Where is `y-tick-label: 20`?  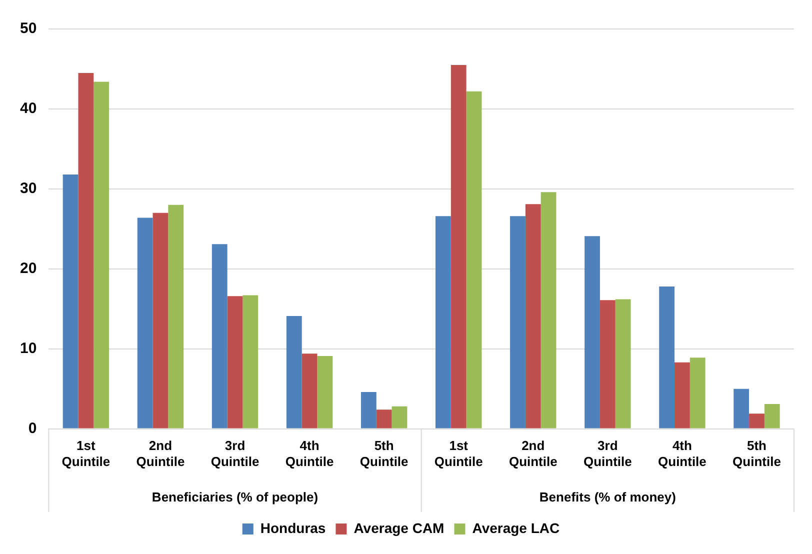
y-tick-label: 20 is located at coordinates (28, 269).